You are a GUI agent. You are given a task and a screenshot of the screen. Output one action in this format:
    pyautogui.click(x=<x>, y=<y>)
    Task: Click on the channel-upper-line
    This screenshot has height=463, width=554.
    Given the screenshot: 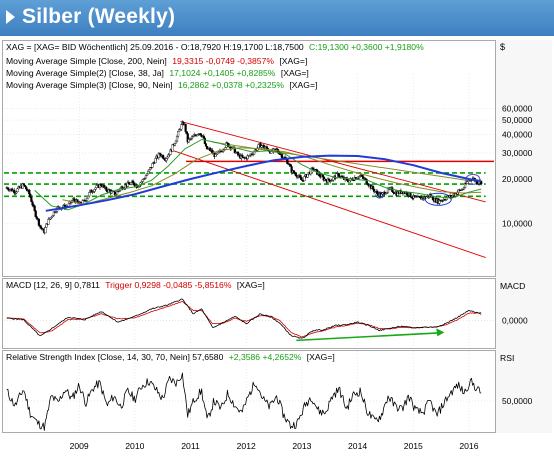 What is the action you would take?
    pyautogui.click(x=333, y=161)
    